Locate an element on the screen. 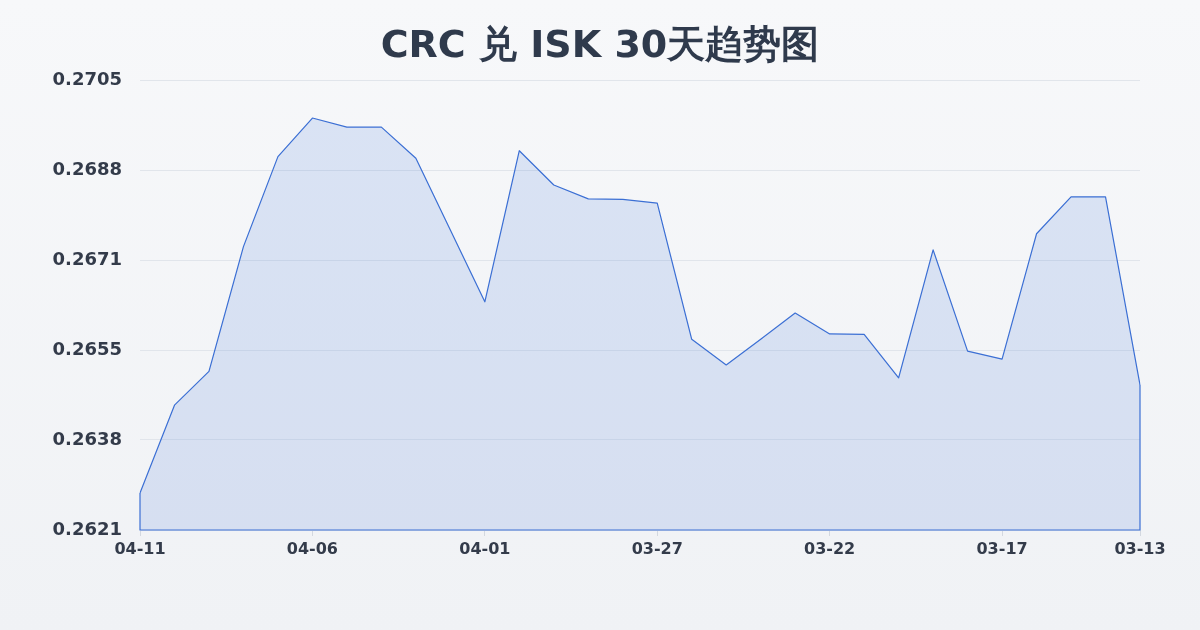 The height and width of the screenshot is (630, 1200). y-tick-label: 0.2638 is located at coordinates (87, 438).